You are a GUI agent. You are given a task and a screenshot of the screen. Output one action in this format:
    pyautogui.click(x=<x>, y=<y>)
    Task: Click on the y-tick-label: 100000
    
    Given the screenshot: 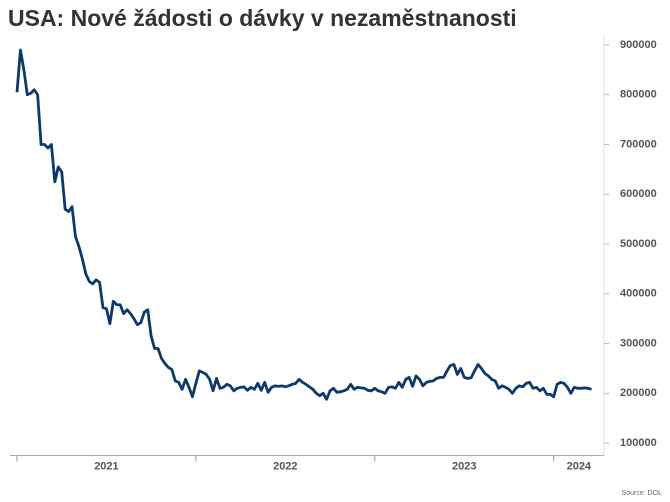 What is the action you would take?
    pyautogui.click(x=638, y=443)
    